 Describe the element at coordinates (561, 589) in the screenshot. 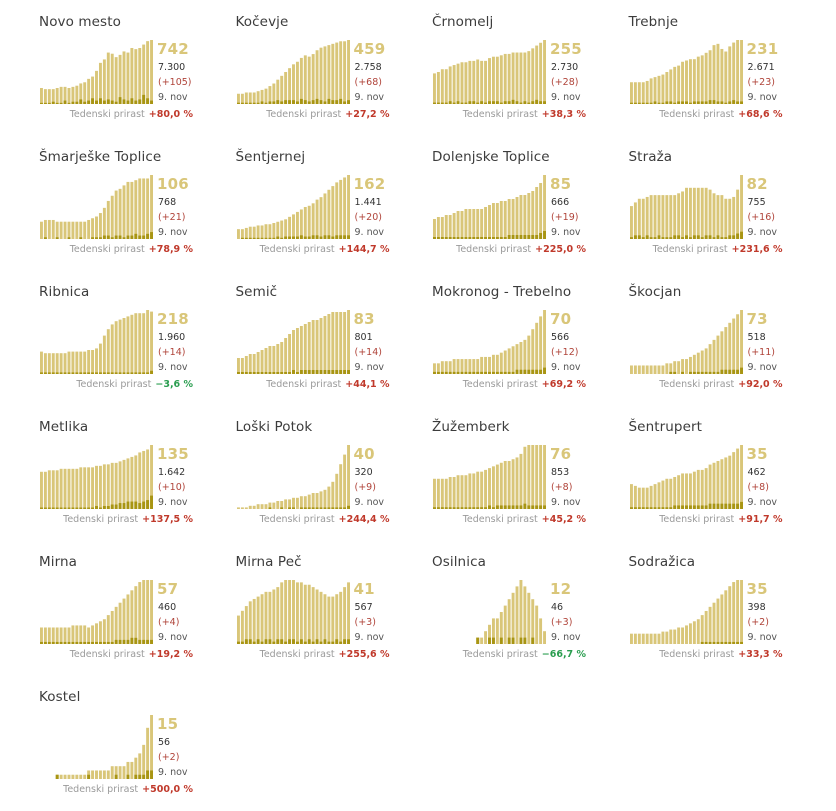

I see `active-cases-value: 12` at that location.